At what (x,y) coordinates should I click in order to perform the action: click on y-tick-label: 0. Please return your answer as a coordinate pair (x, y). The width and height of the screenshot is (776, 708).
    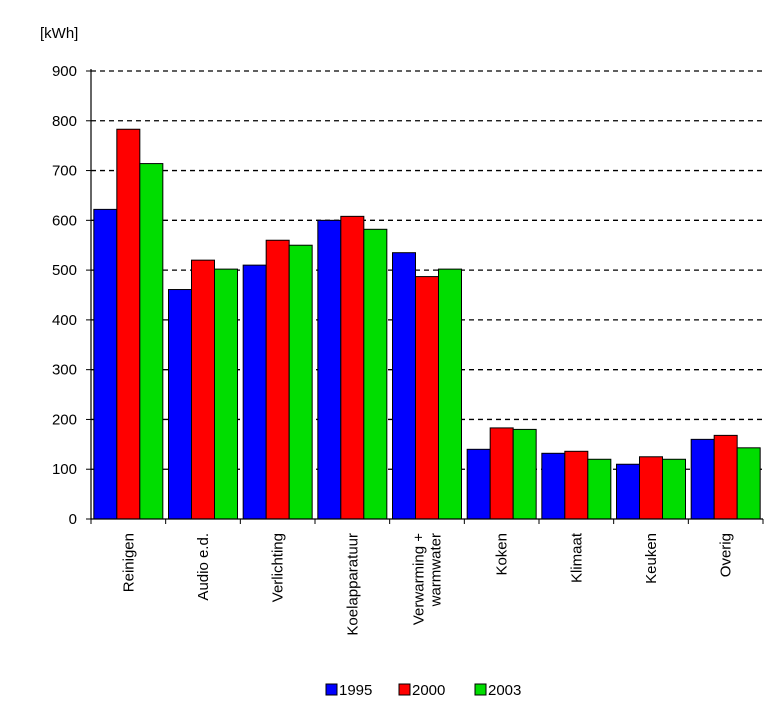
    Looking at the image, I should click on (73, 519).